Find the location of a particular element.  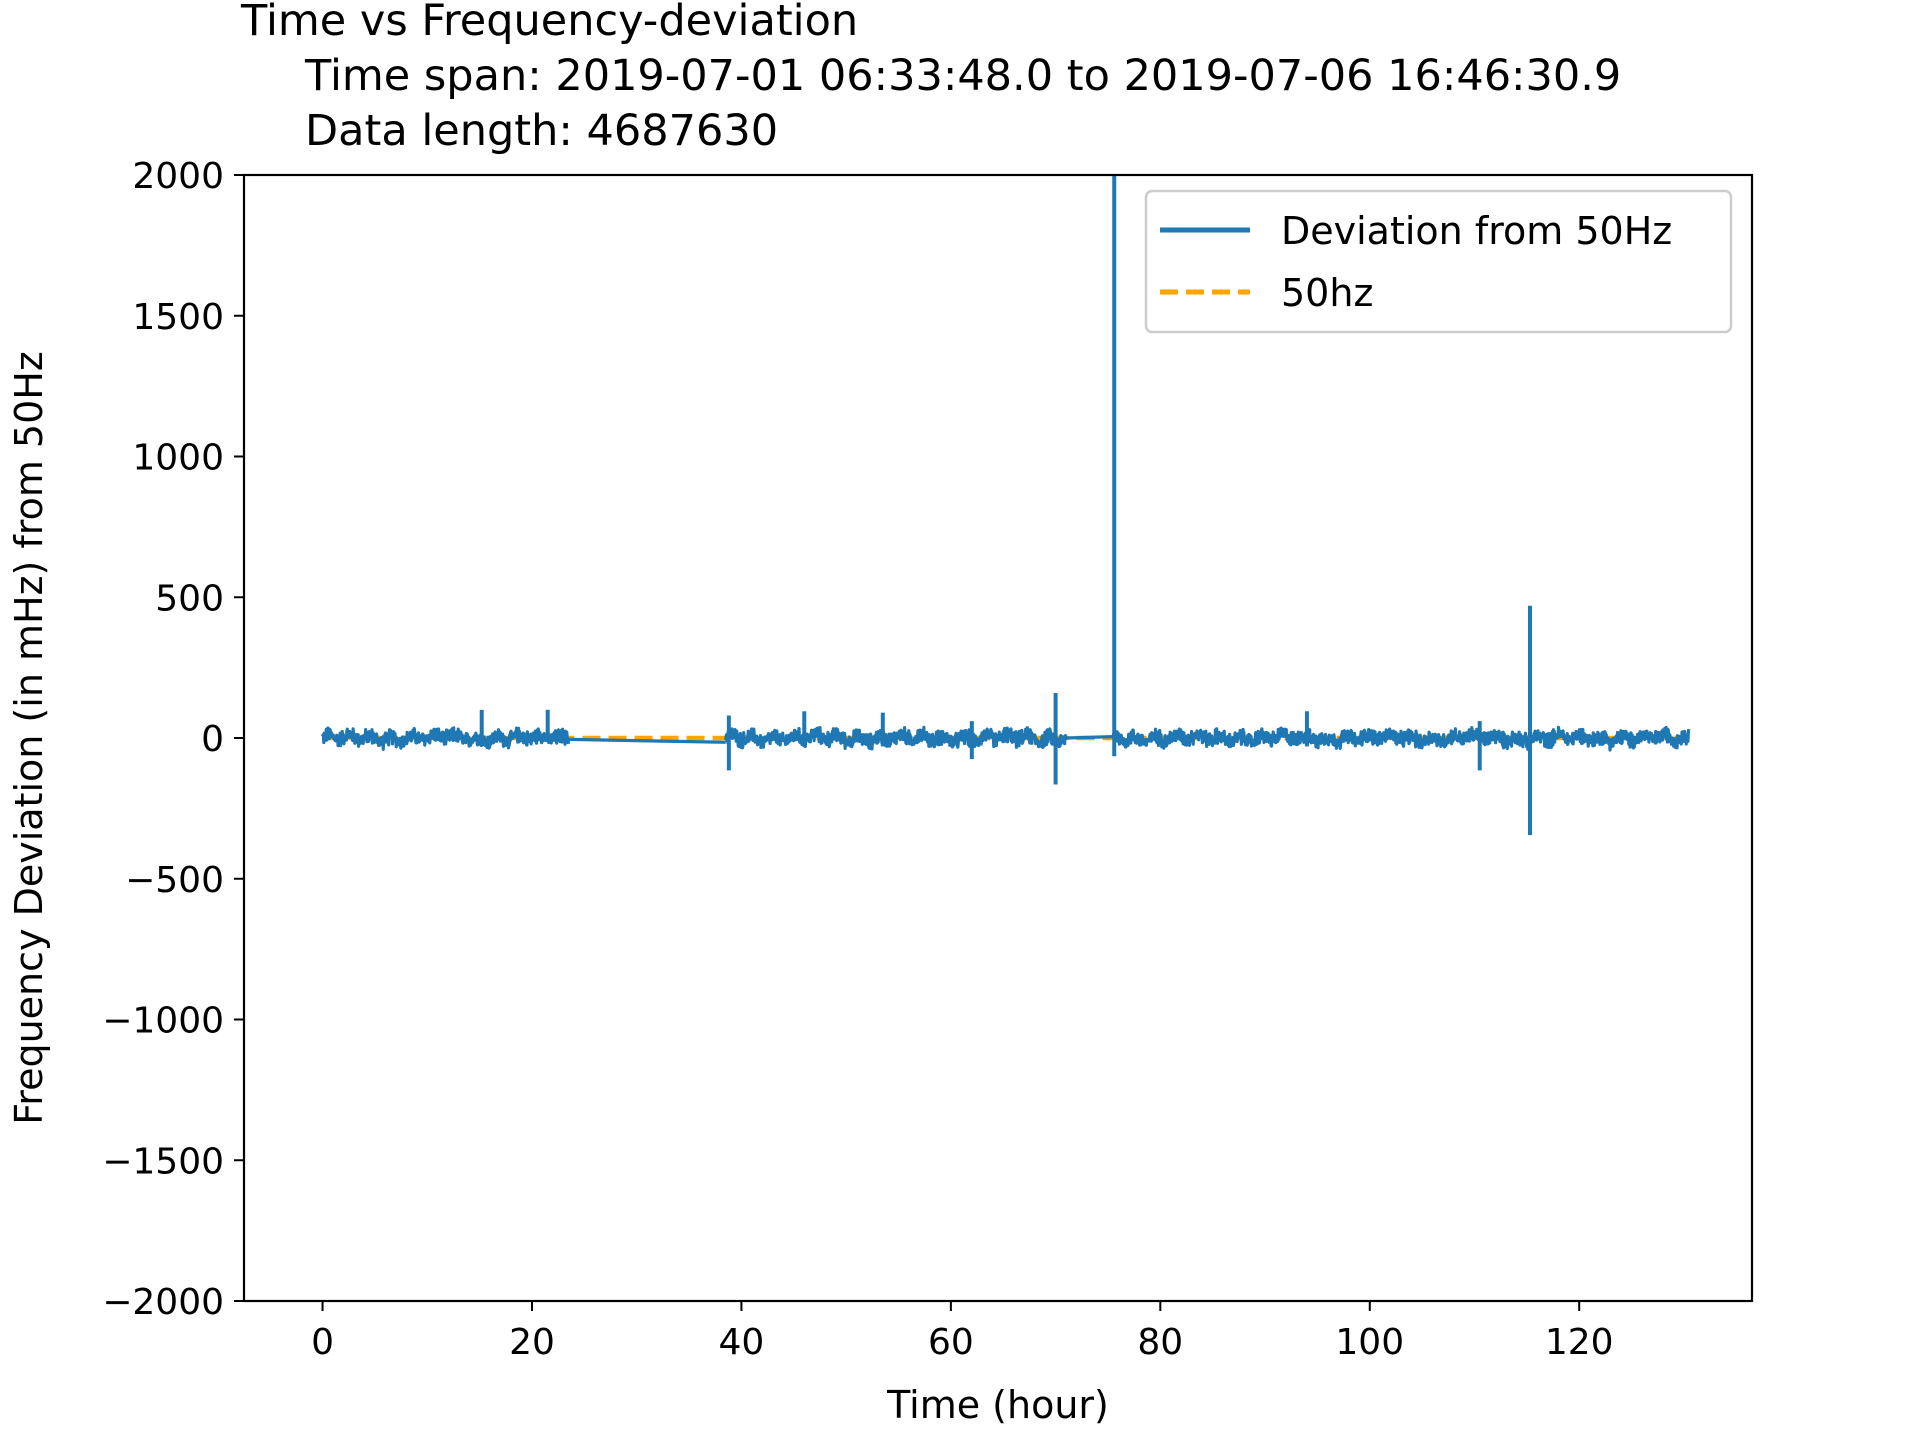

x-tick-label: 0 is located at coordinates (322, 1342).